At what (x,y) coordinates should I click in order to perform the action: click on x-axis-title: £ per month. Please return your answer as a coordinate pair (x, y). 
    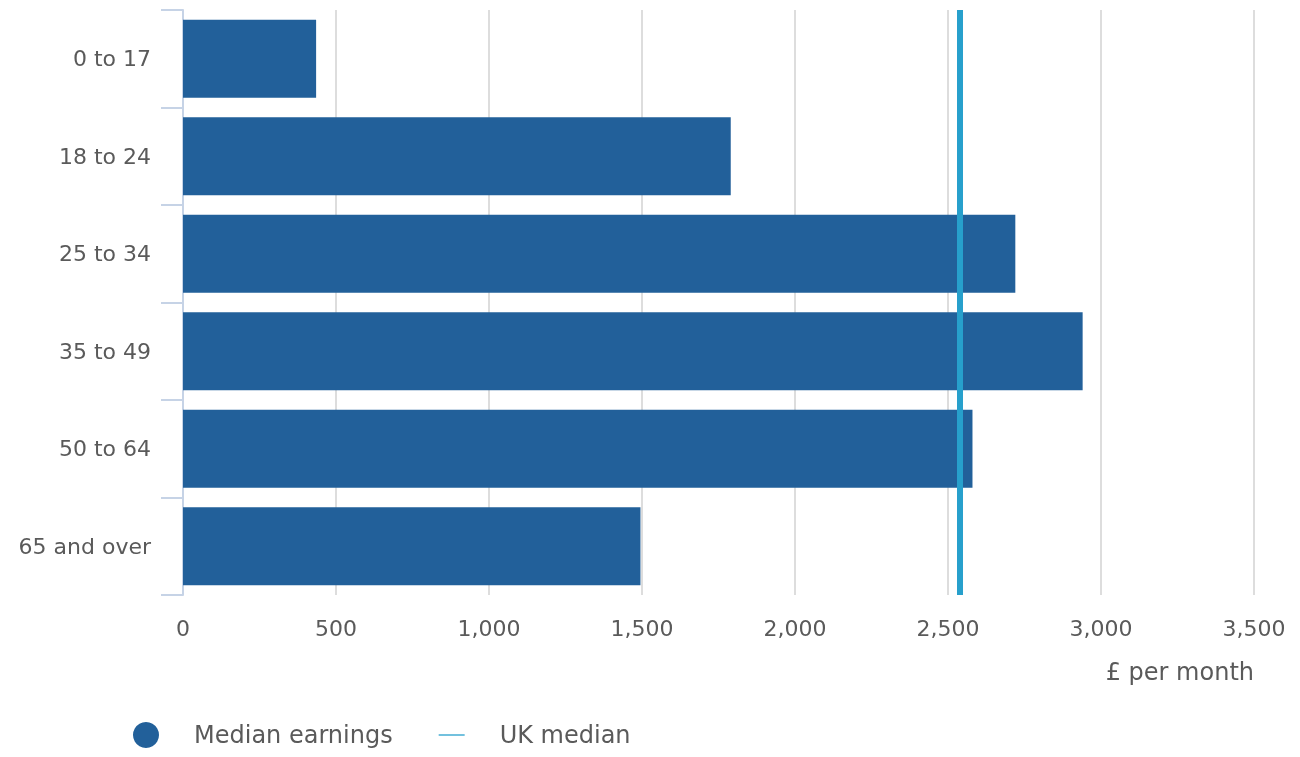
    Looking at the image, I should click on (1180, 672).